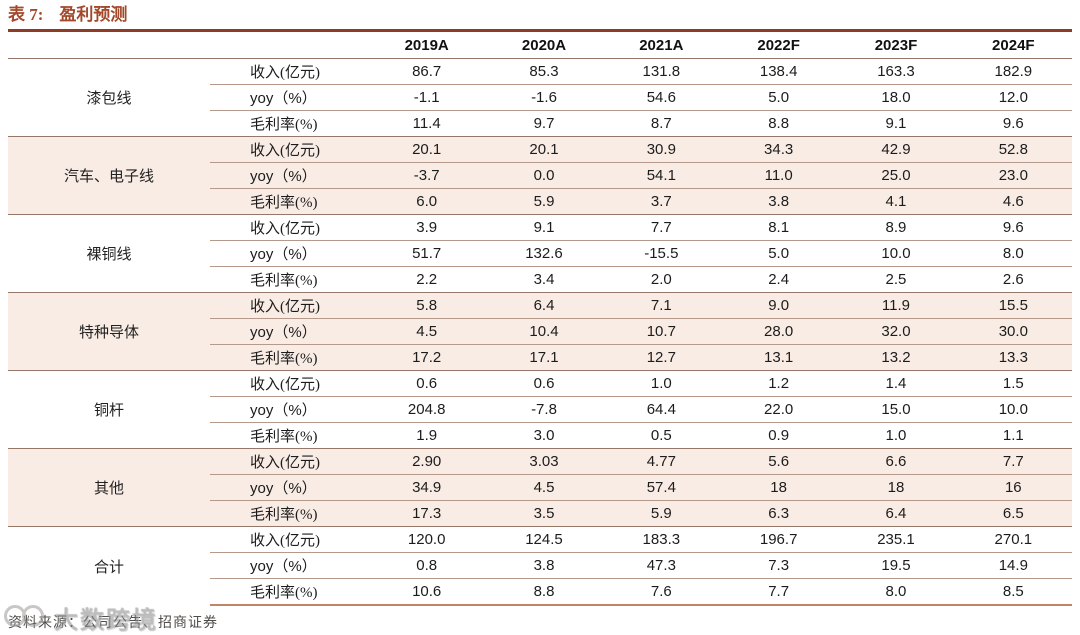 This screenshot has height=635, width=1080. Describe the element at coordinates (1013, 227) in the screenshot. I see `cell-value: 9.6` at that location.